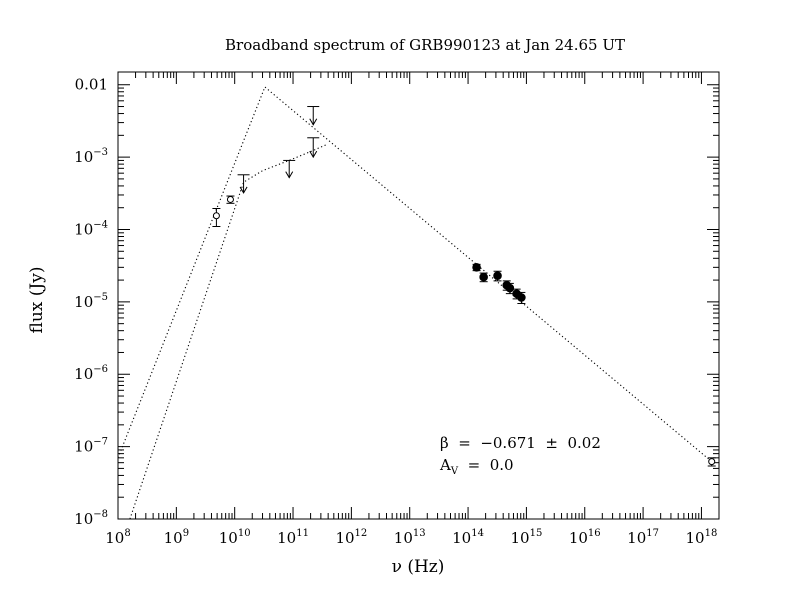  I want to click on x-tick-label: 10¹⁴, so click(468, 537).